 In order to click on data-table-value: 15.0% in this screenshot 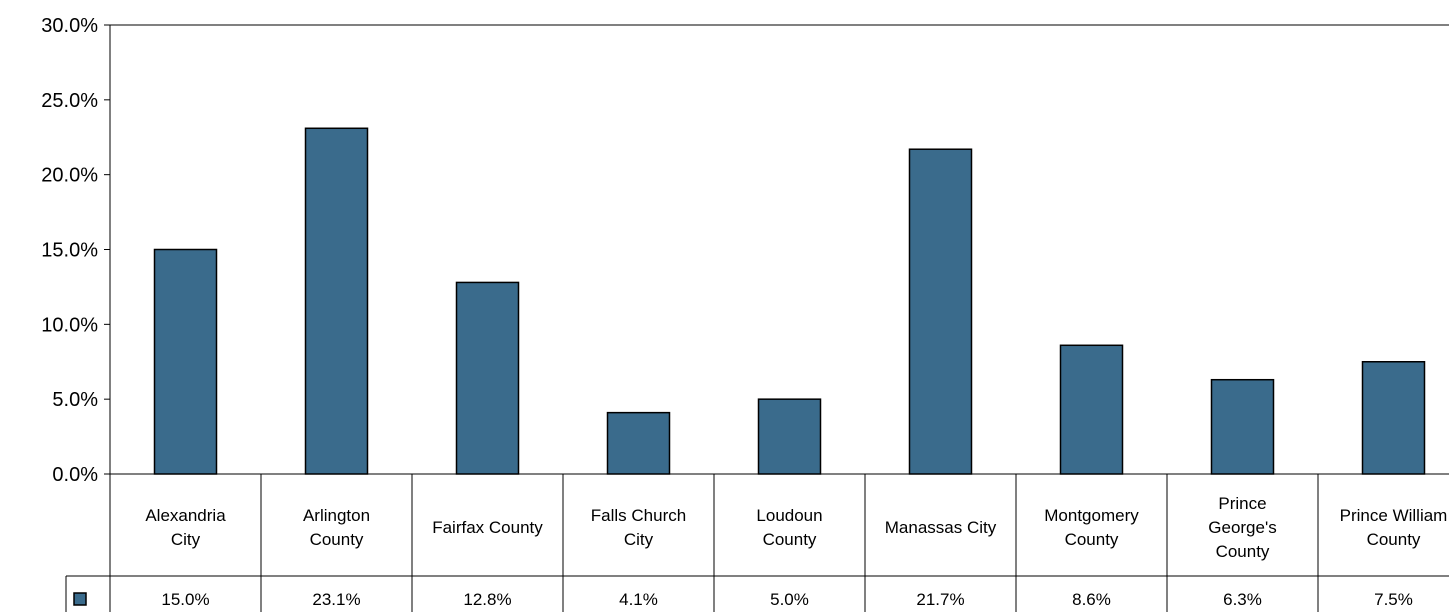, I will do `click(185, 599)`.